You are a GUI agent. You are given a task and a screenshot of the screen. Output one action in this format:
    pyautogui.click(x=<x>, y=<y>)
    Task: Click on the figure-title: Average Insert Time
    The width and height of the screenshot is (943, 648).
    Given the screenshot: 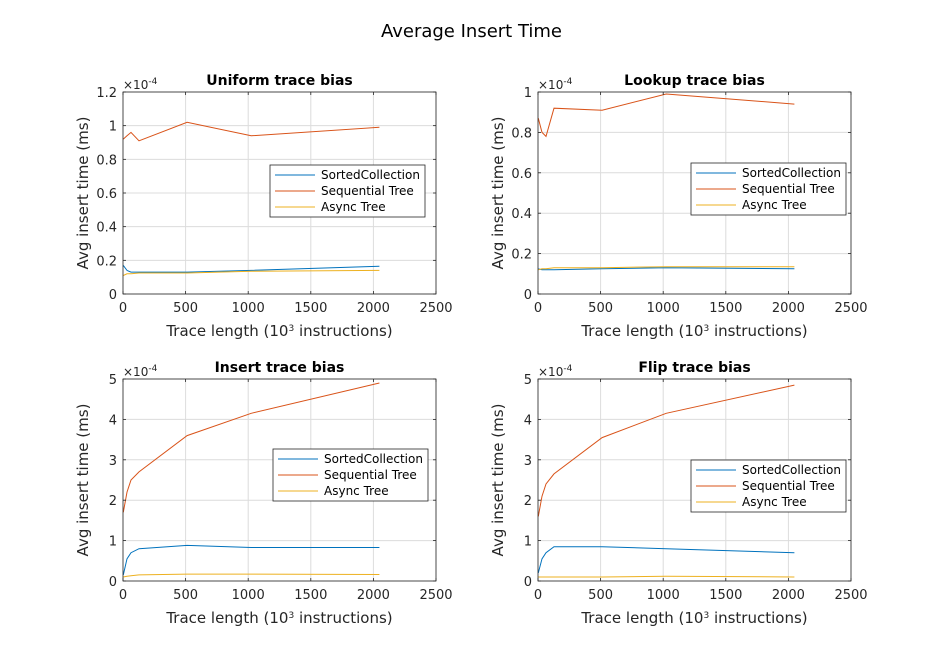 What is the action you would take?
    pyautogui.click(x=471, y=31)
    